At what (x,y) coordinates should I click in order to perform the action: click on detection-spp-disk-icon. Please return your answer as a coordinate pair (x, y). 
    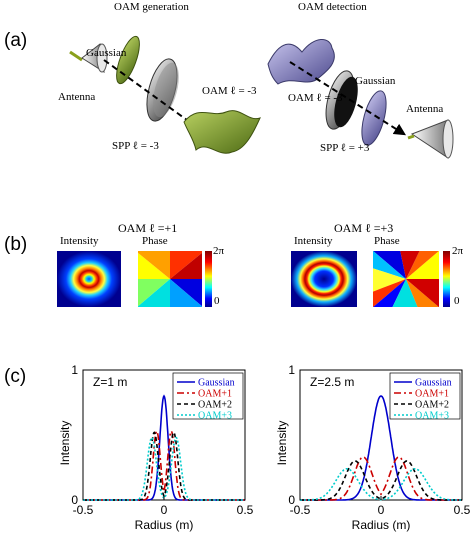
    Looking at the image, I should click on (341, 100).